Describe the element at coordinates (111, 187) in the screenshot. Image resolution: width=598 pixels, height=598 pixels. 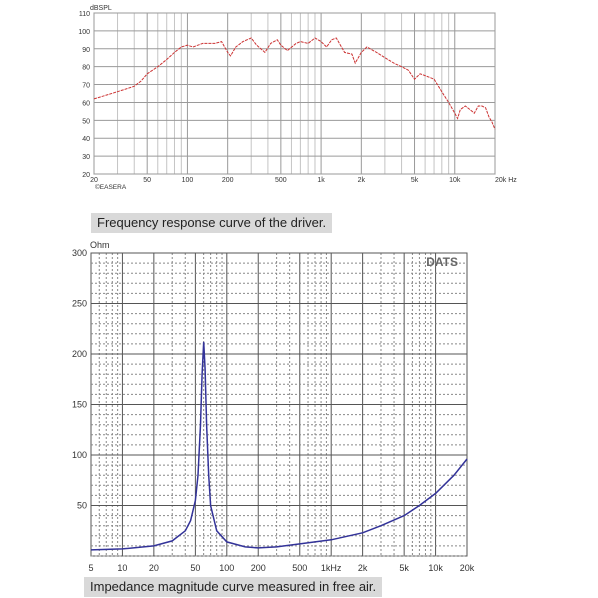
I see `watermark: ©EASERA` at that location.